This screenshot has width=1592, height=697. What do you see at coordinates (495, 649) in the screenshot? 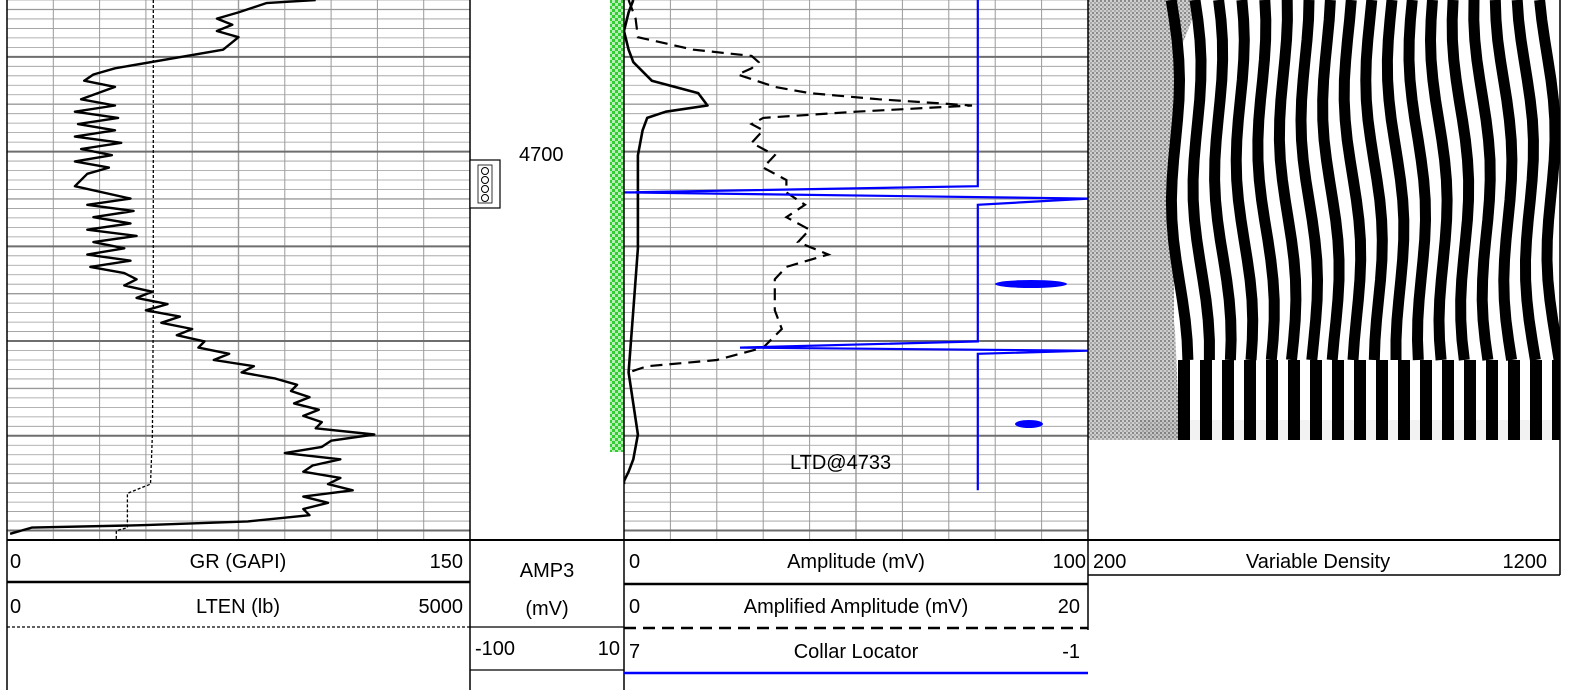
I see `amp3-min-label: -100` at bounding box center [495, 649].